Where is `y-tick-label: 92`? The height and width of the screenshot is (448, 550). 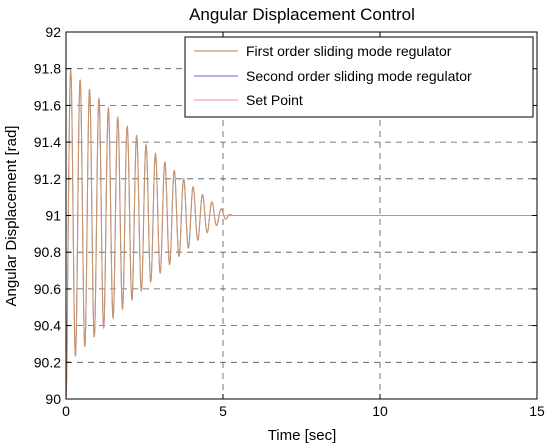
y-tick-label: 92 is located at coordinates (53, 32).